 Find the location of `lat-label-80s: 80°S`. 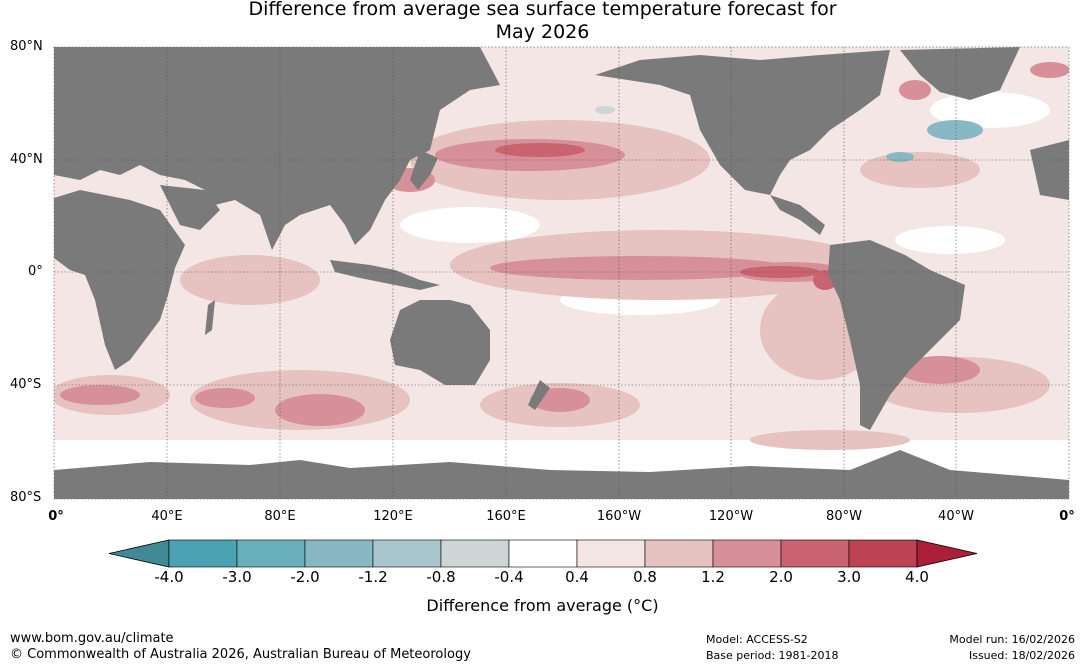

lat-label-80s: 80°S is located at coordinates (26, 497).